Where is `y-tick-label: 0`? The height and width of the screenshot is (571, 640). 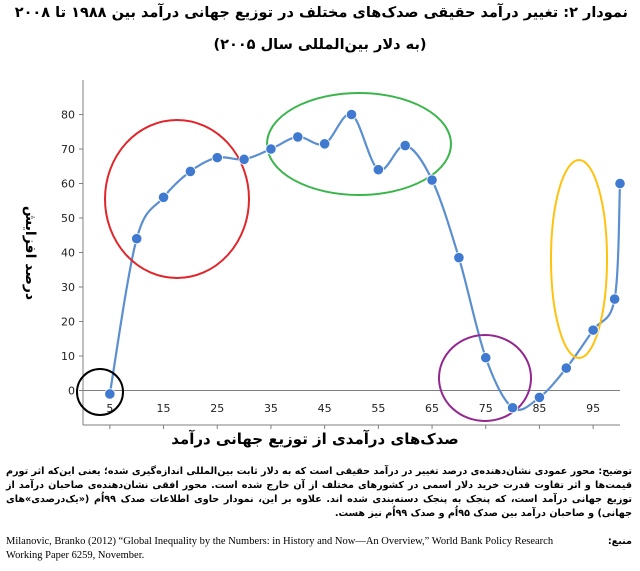 y-tick-label: 0 is located at coordinates (71, 391).